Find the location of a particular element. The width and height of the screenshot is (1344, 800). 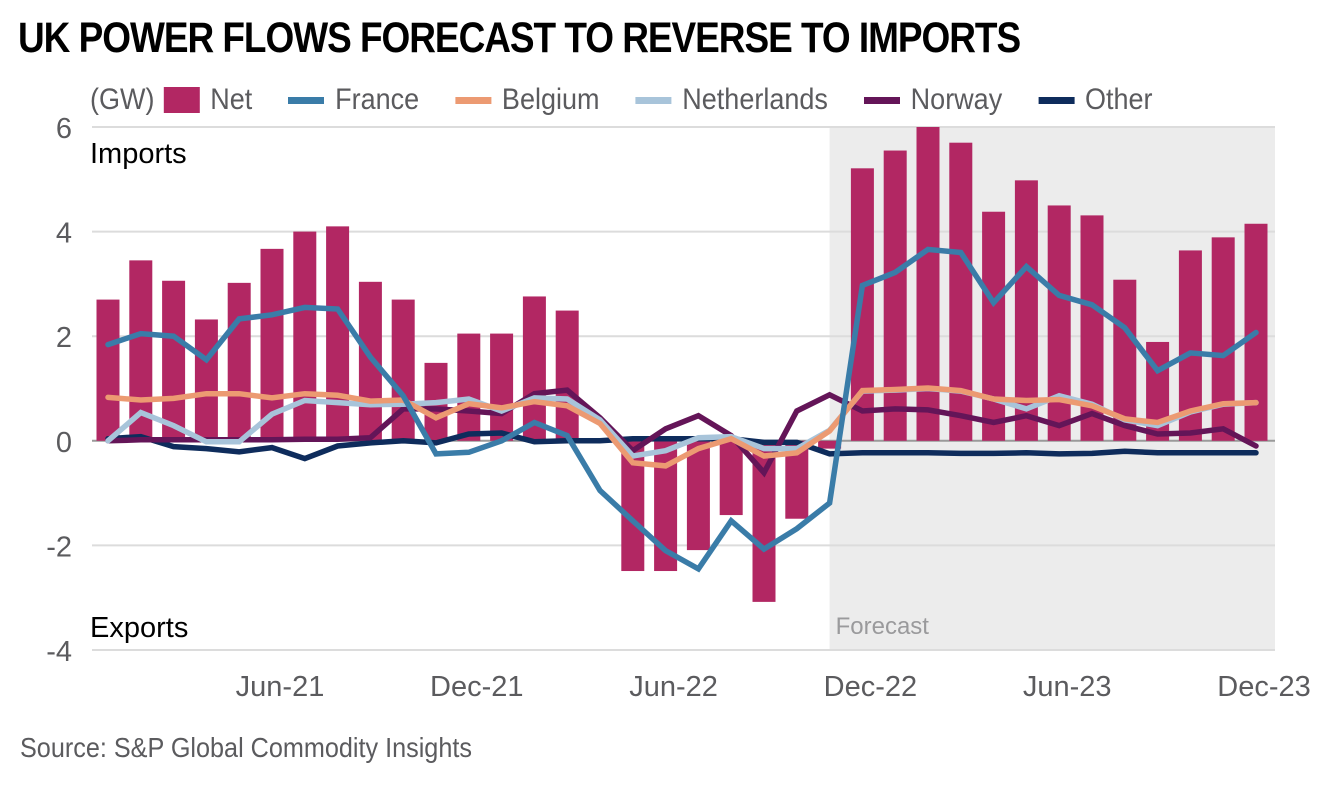

x-tick-label: Jun-22 is located at coordinates (673, 687).